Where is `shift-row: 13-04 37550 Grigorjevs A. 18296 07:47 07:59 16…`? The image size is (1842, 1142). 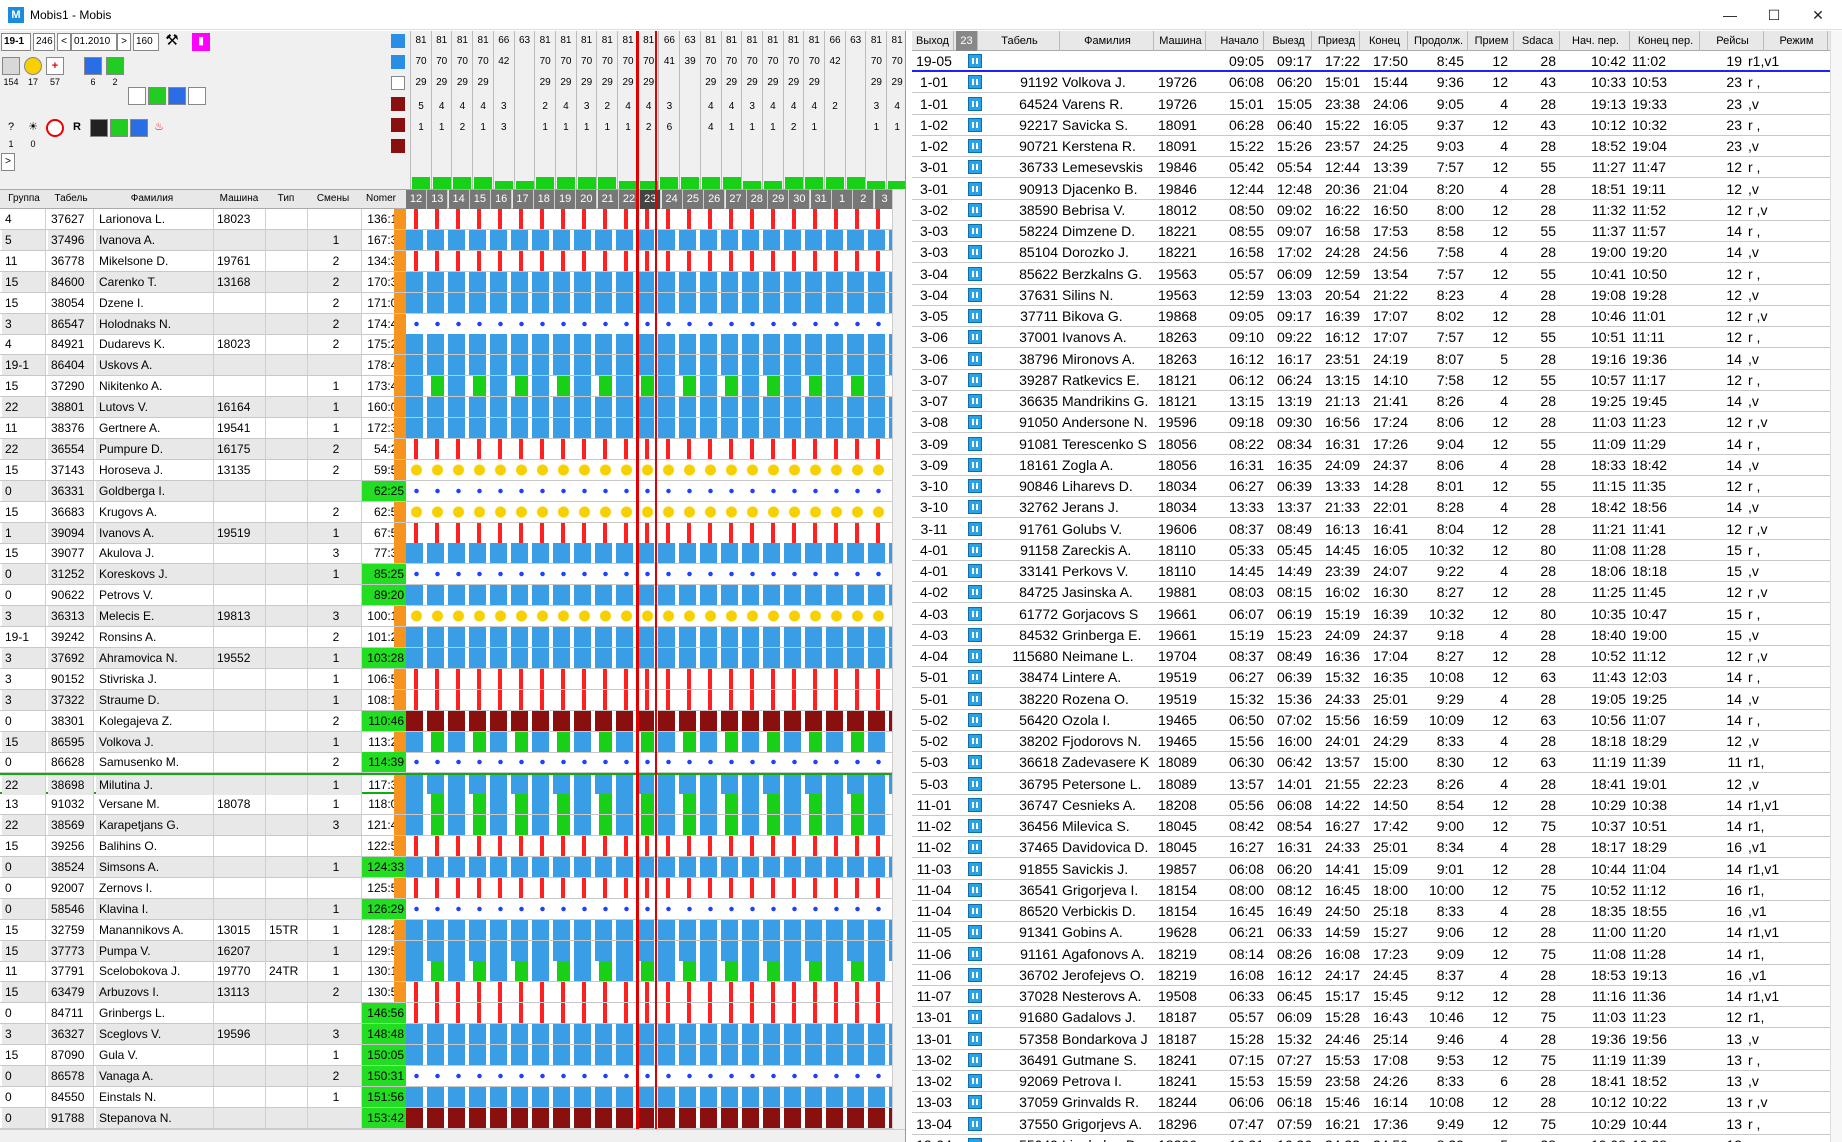 shift-row: 13-04 37550 Grigorjevs A. 18296 07:47 07:59 16… is located at coordinates (1371, 1124).